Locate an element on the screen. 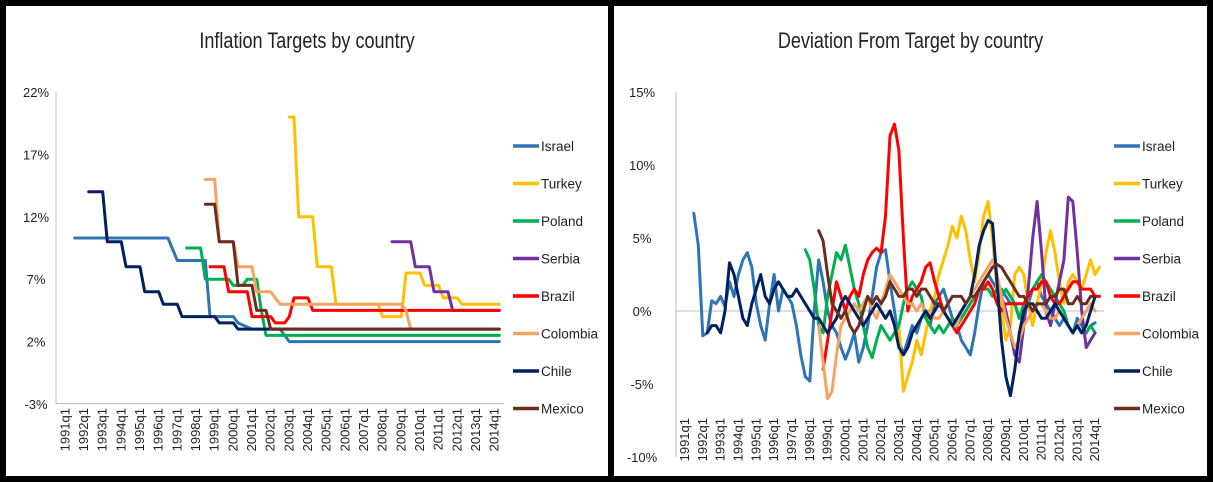 The width and height of the screenshot is (1213, 482). y-tick-label: 7% is located at coordinates (36, 279).